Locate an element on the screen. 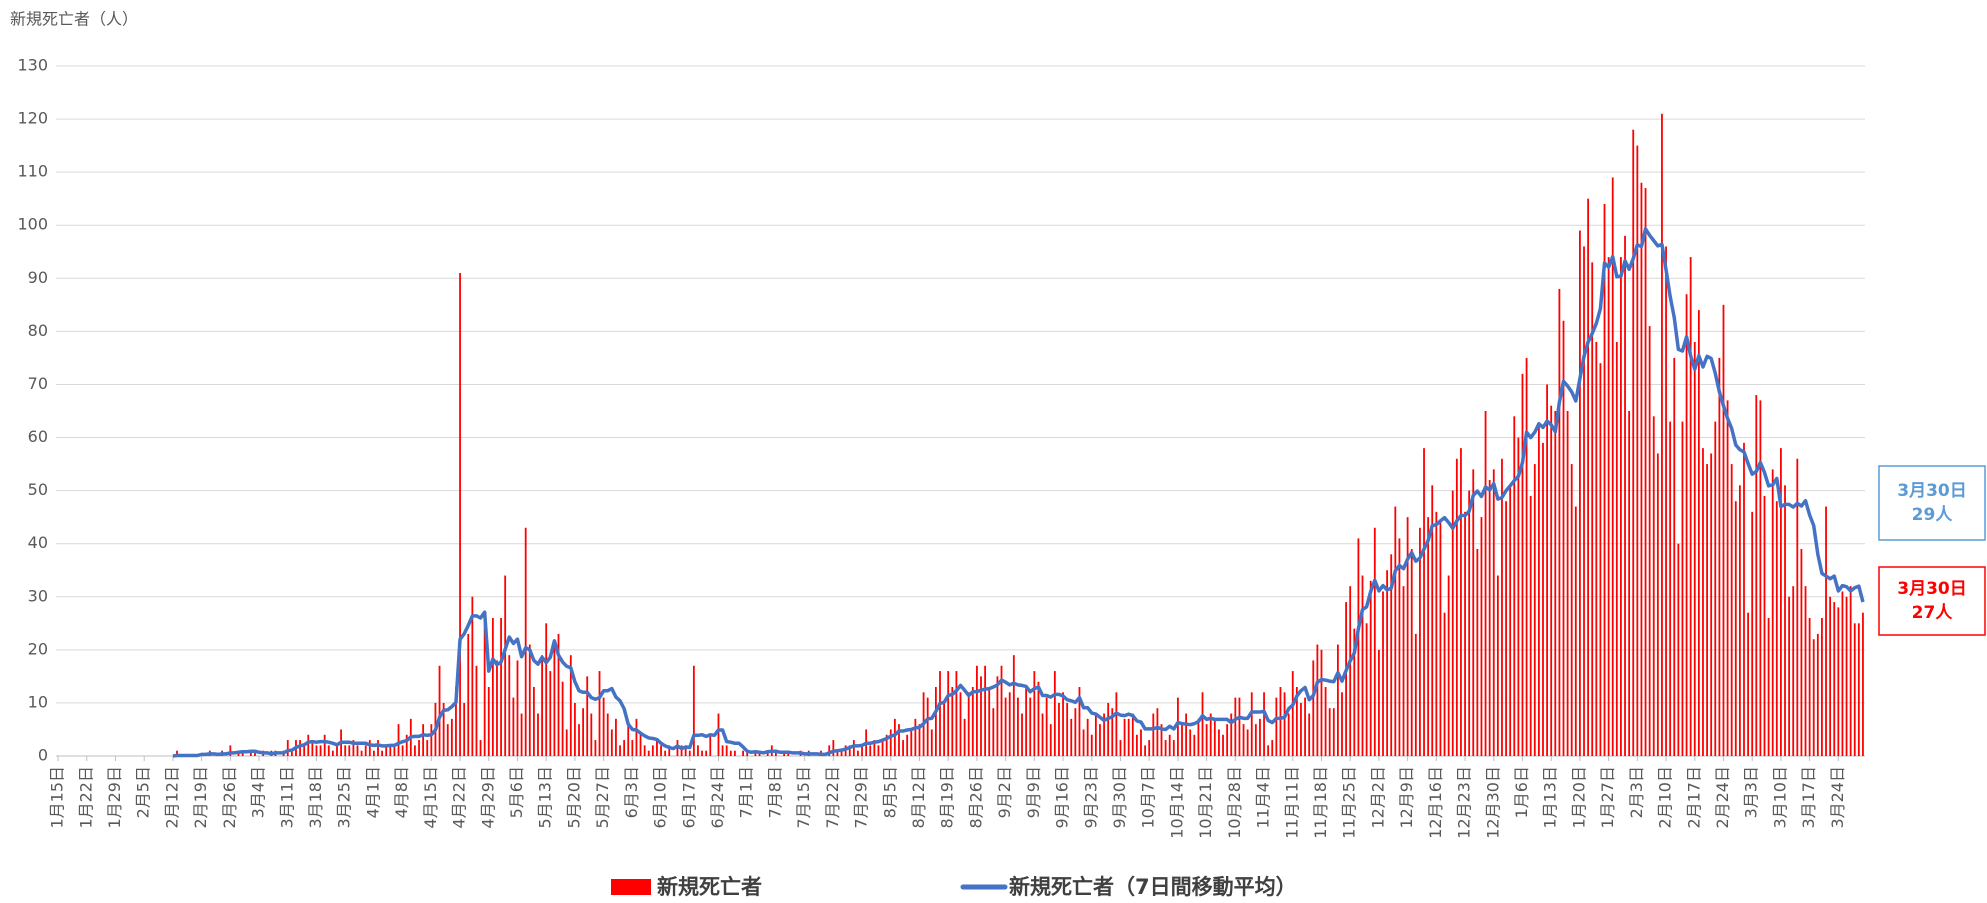 This screenshot has width=1987, height=903. y-tick-label: 130 is located at coordinates (32, 65).